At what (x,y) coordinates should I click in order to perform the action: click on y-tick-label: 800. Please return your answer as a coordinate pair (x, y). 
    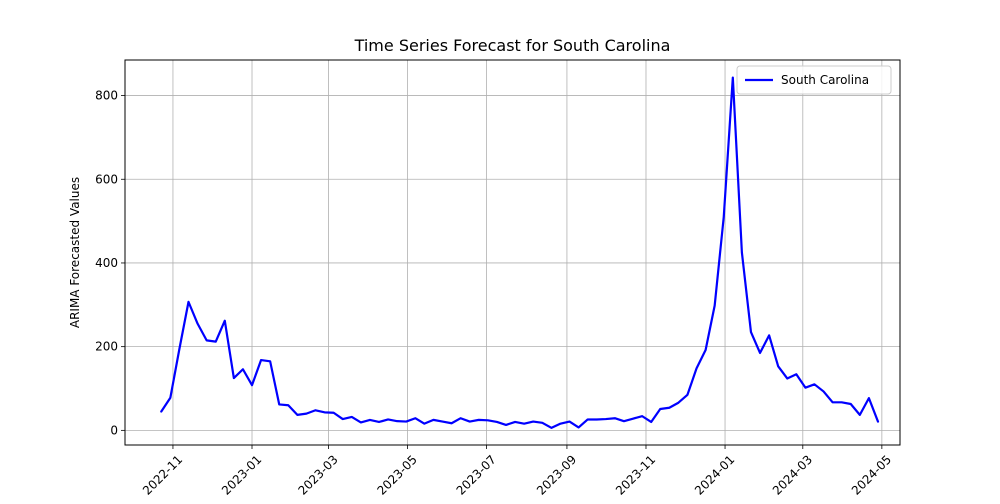
    Looking at the image, I should click on (106, 96).